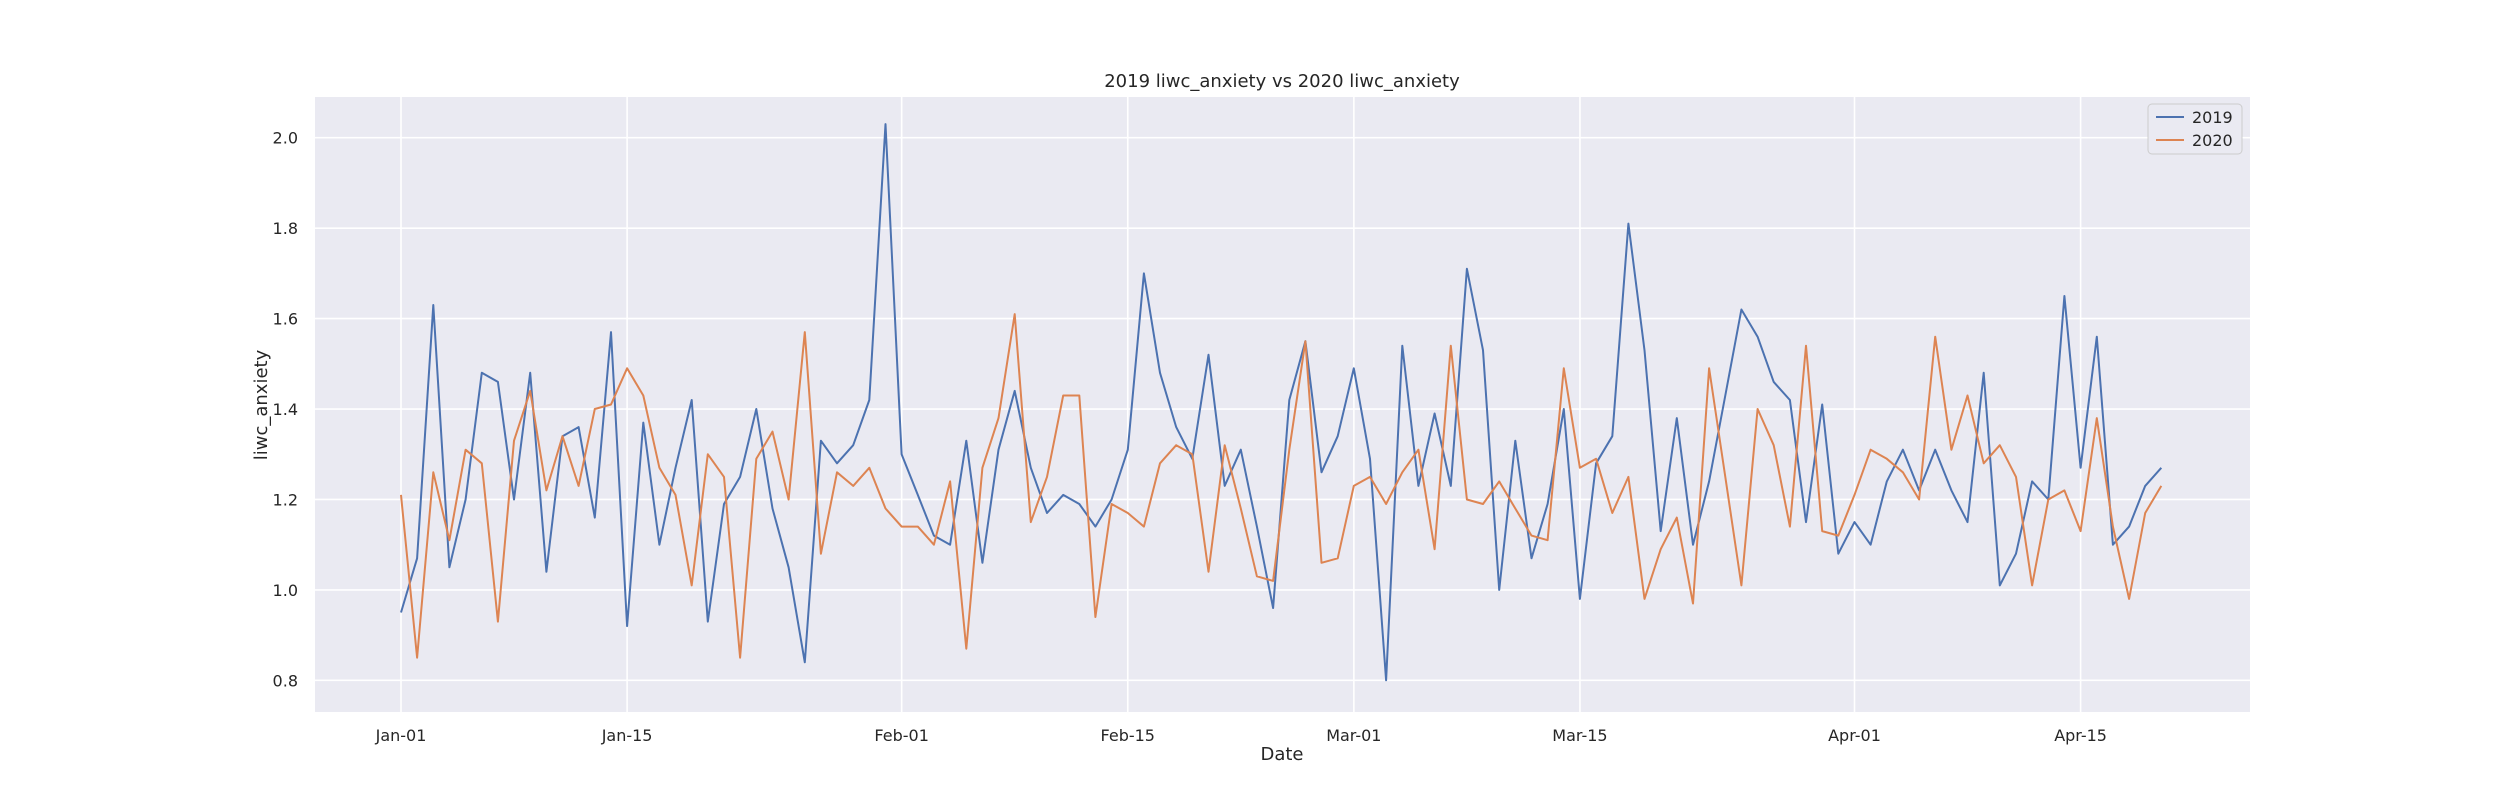 Image resolution: width=2500 pixels, height=800 pixels. I want to click on y-tick-label: 1.4, so click(285, 409).